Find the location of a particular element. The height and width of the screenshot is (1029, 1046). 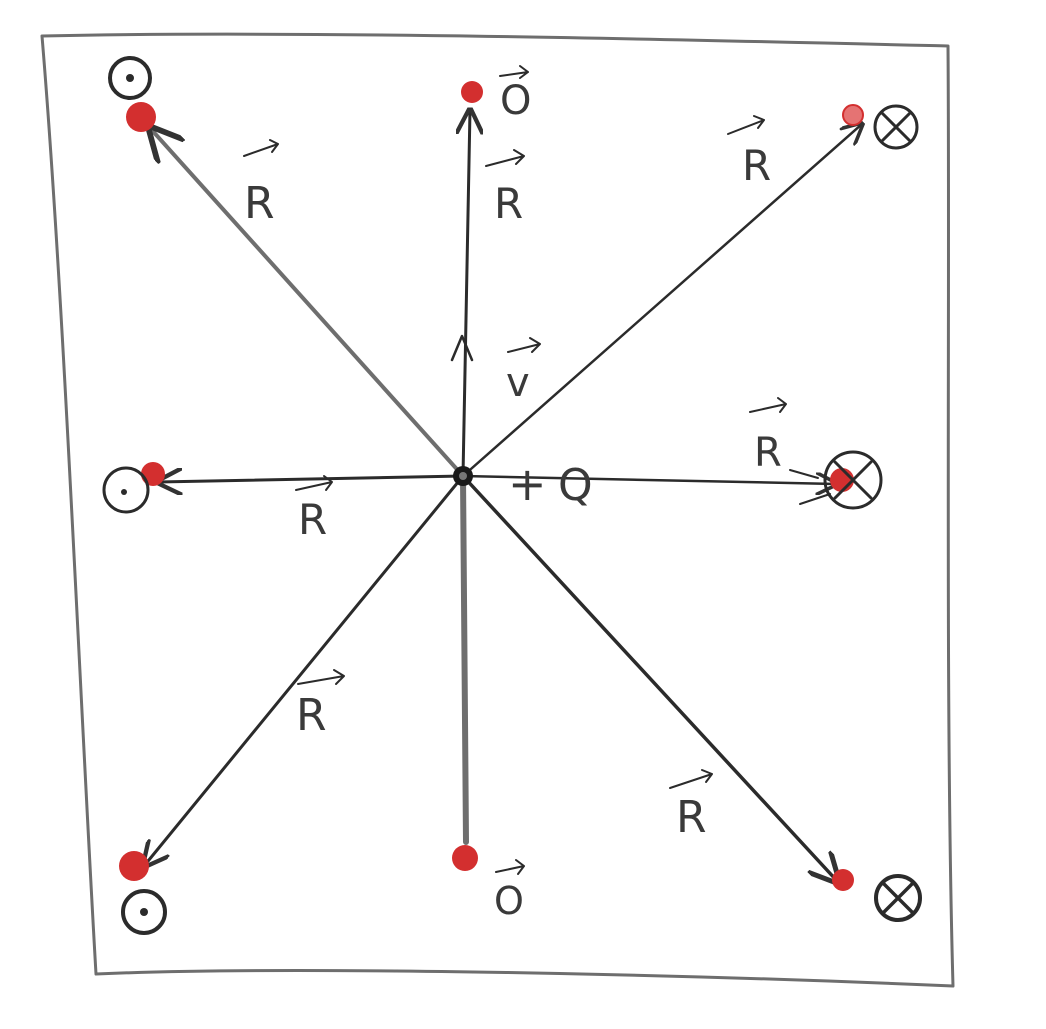

label-charge: + Q is located at coordinates (550, 484).